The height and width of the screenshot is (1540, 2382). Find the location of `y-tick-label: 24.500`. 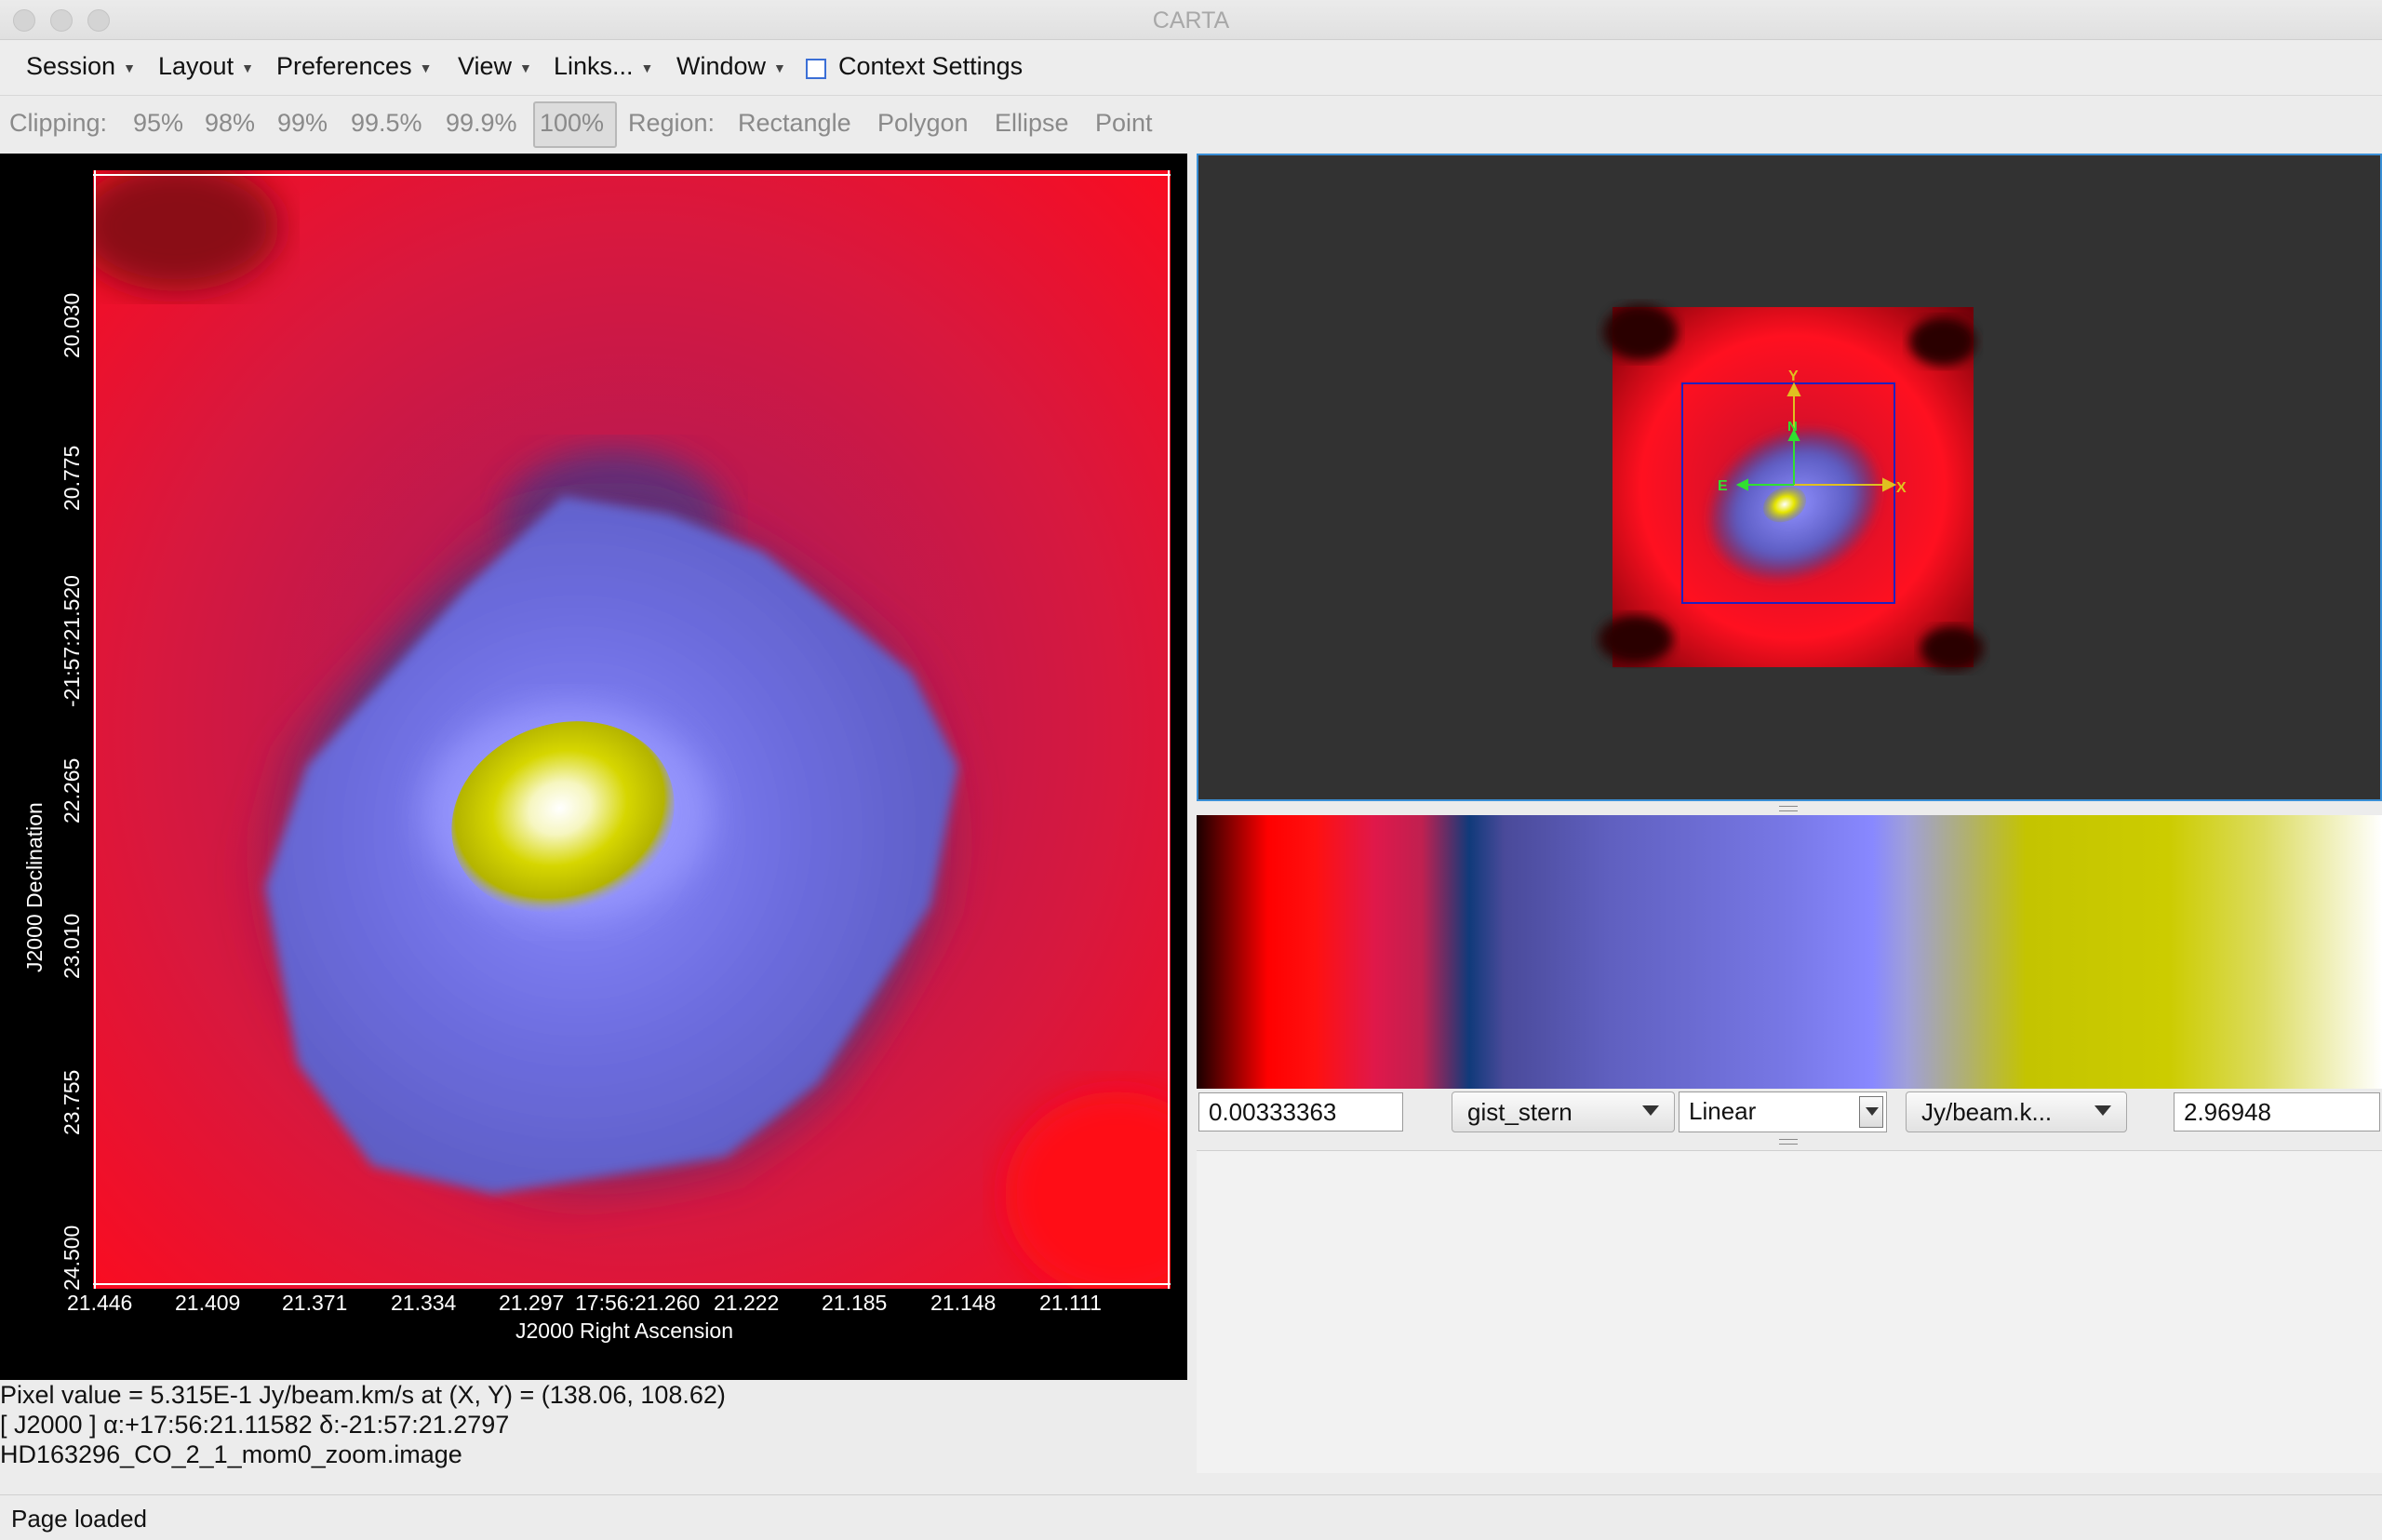

y-tick-label: 24.500 is located at coordinates (72, 1258).